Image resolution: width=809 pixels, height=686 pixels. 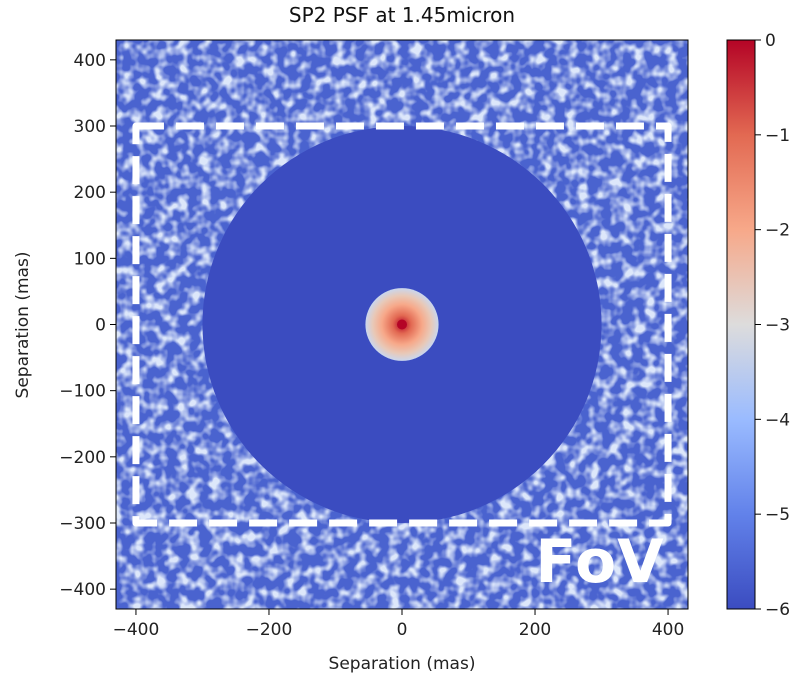 I want to click on y-tick-label: 100, so click(x=90, y=259).